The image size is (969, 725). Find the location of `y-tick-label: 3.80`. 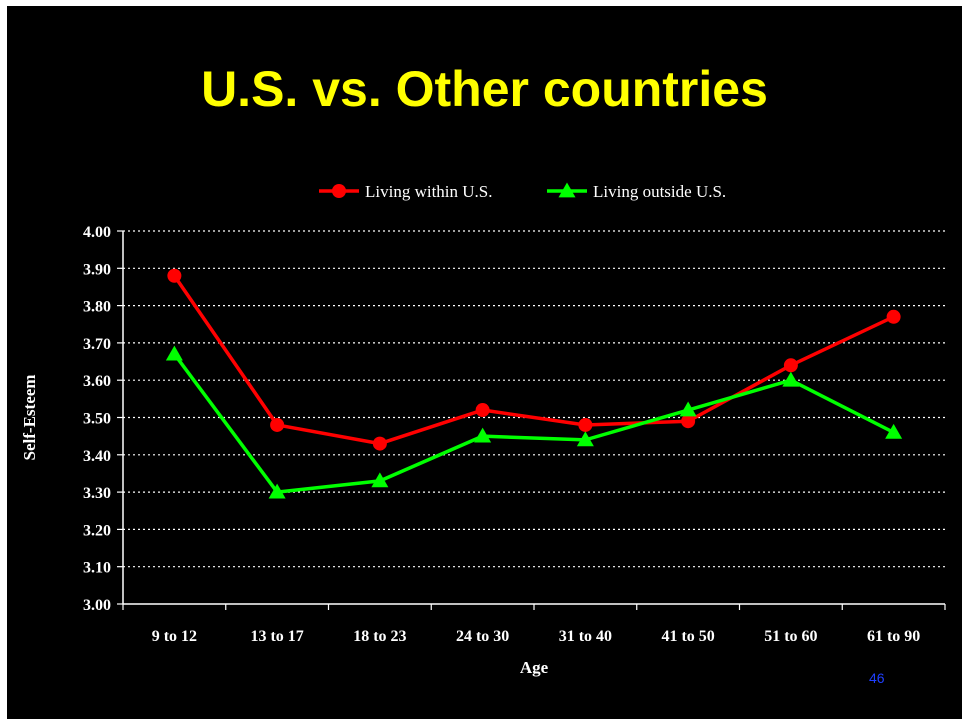

y-tick-label: 3.80 is located at coordinates (97, 307).